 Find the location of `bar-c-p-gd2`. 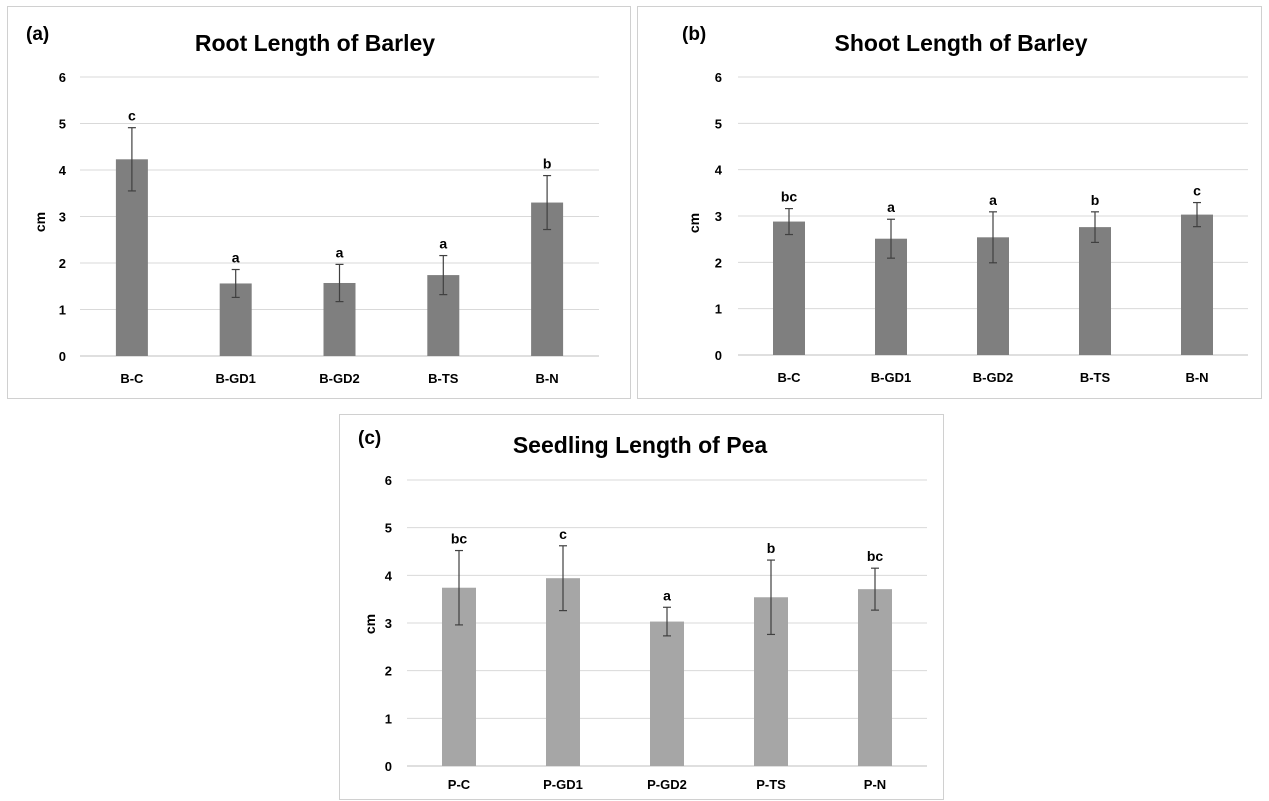

bar-c-p-gd2 is located at coordinates (667, 693).